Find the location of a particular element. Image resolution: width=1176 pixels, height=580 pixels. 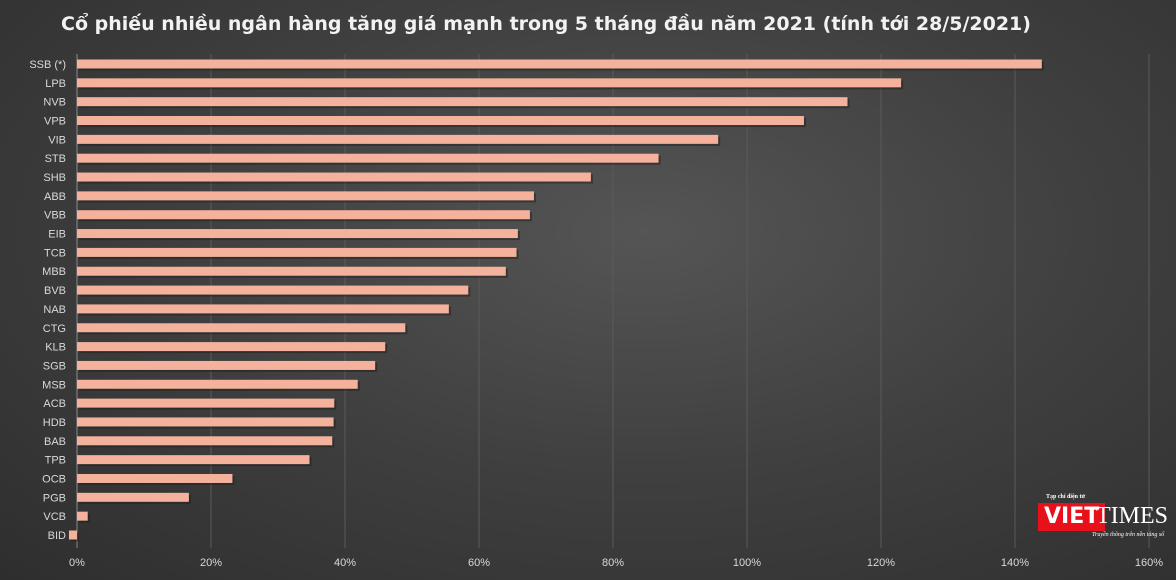

bar-vbb is located at coordinates (303, 215).